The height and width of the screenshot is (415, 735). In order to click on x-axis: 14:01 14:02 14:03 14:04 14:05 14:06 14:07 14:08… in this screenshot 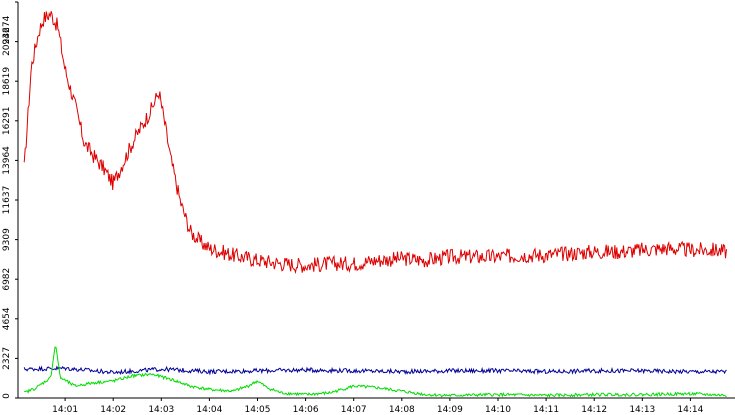, I will do `click(376, 406)`.